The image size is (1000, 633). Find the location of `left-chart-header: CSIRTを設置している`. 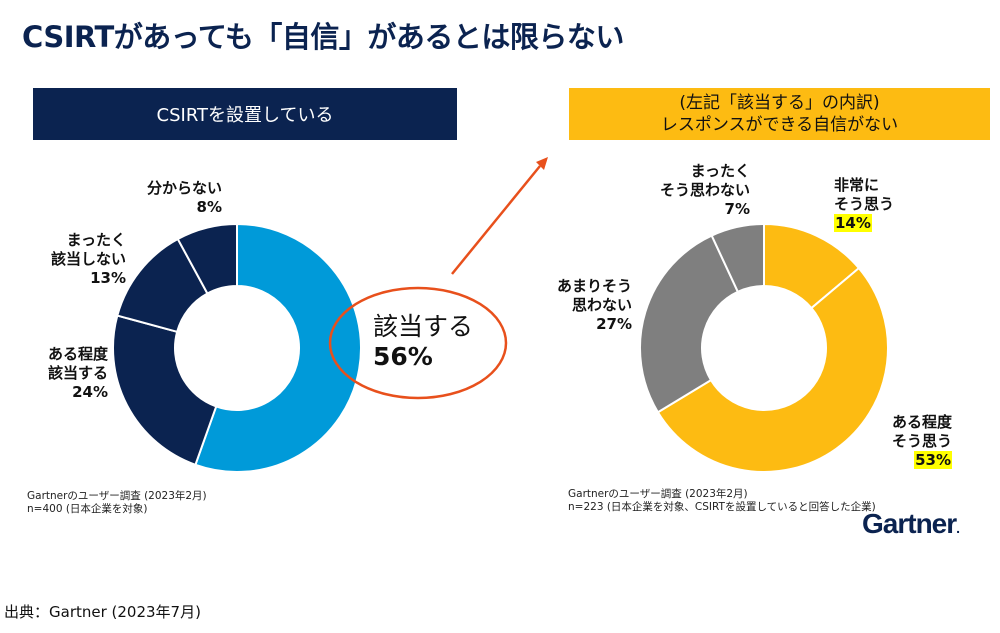

left-chart-header: CSIRTを設置している is located at coordinates (245, 114).